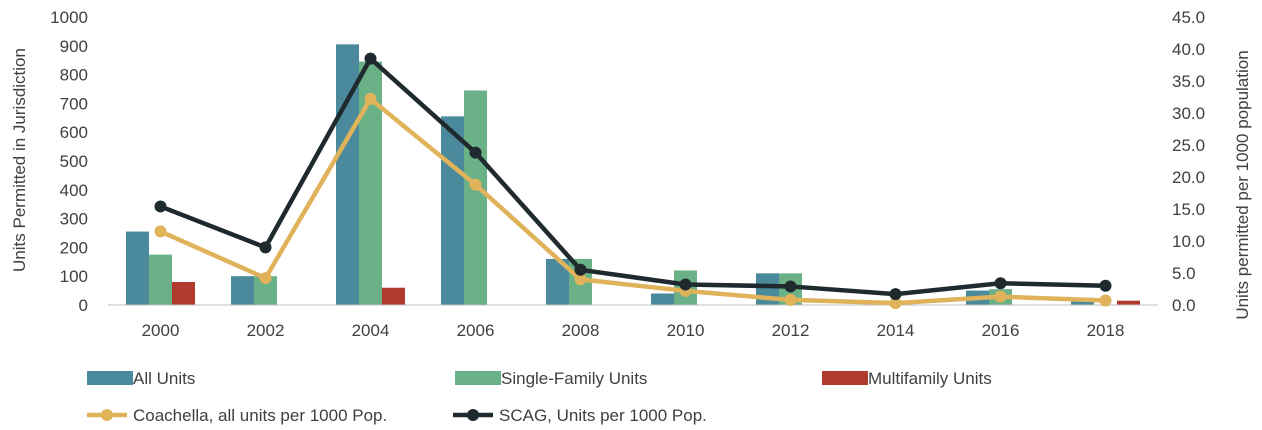  Describe the element at coordinates (164, 378) in the screenshot. I see `legend-label-all-units: All Units` at that location.